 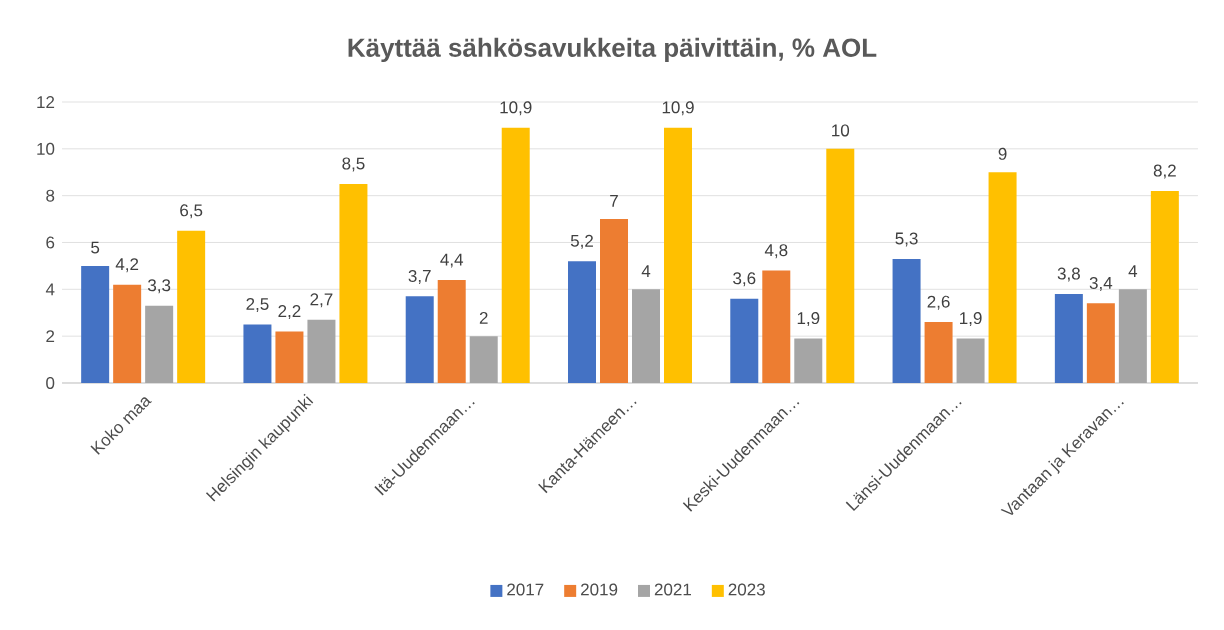 What do you see at coordinates (50, 195) in the screenshot?
I see `y-tick-label: 8` at bounding box center [50, 195].